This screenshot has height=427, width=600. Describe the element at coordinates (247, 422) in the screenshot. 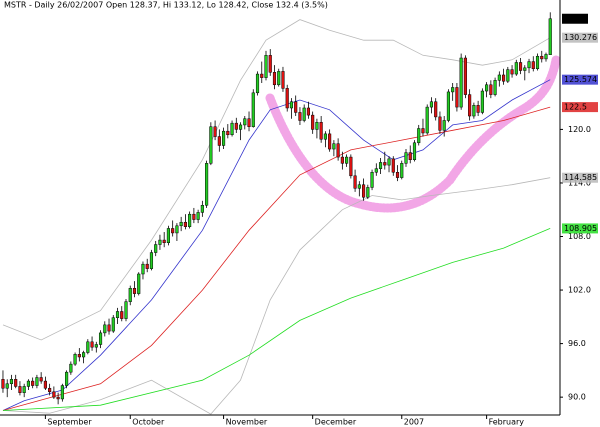

I see `x-tick-label: November` at that location.